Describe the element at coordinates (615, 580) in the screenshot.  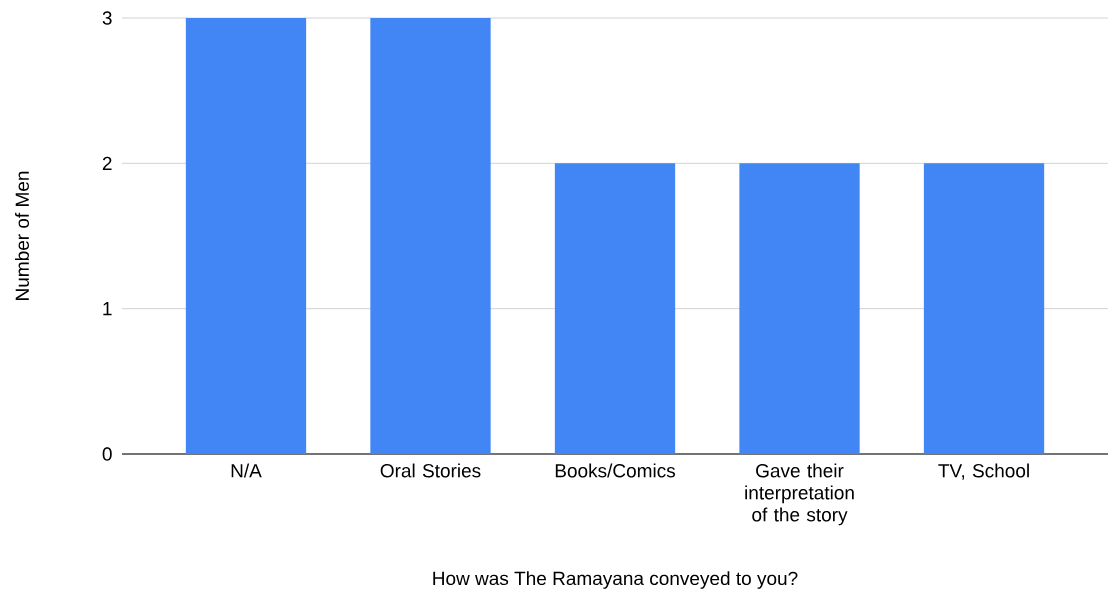
I see `x-axis-title: How was The Ramayana conveyed to you?` at that location.